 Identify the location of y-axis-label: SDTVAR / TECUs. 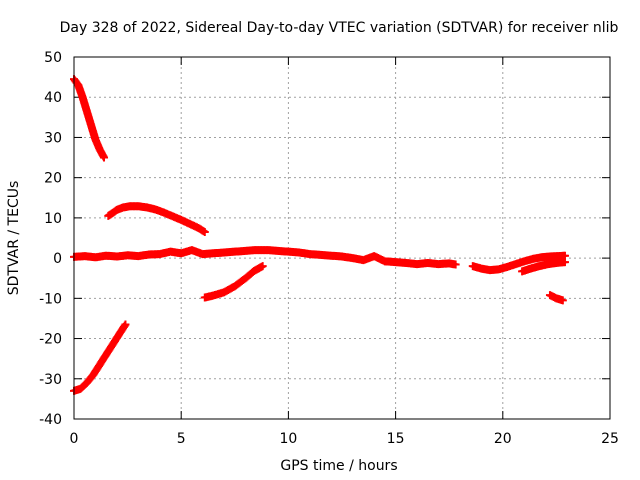
(14, 238).